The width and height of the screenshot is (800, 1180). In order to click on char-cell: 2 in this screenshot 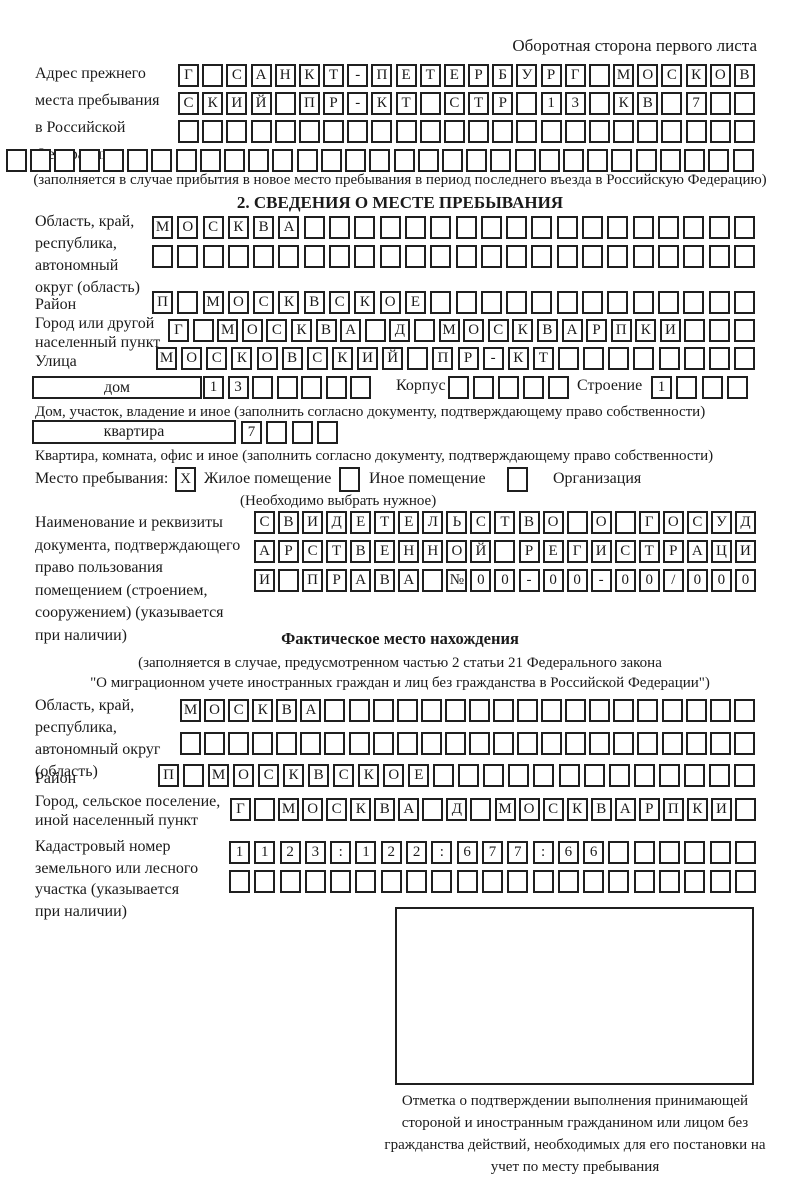, I will do `click(417, 852)`.